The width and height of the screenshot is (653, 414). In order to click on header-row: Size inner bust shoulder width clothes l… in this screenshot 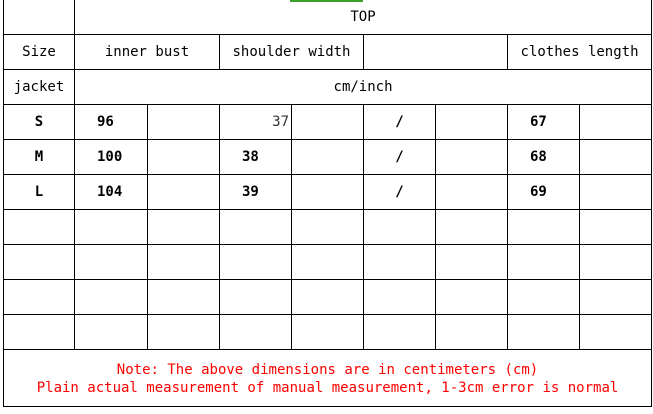, I will do `click(328, 52)`.